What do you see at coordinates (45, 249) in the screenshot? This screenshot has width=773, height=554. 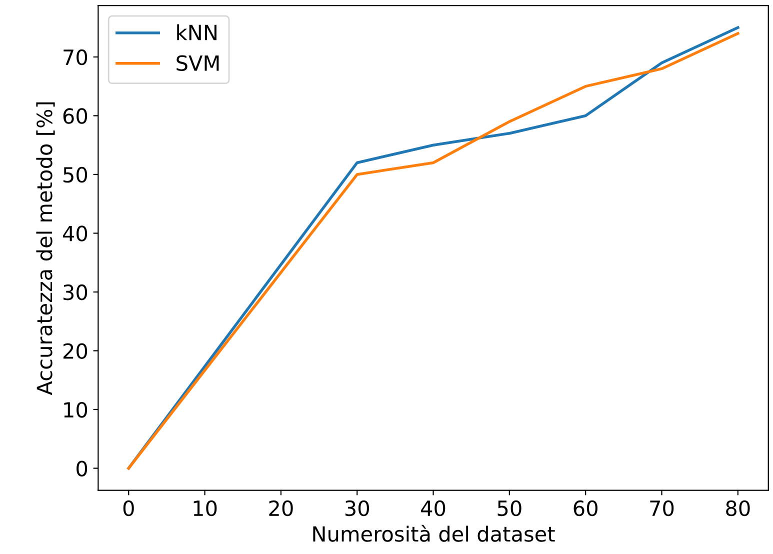 I see `y-axis-title: Accuratezza del metodo [%]` at bounding box center [45, 249].